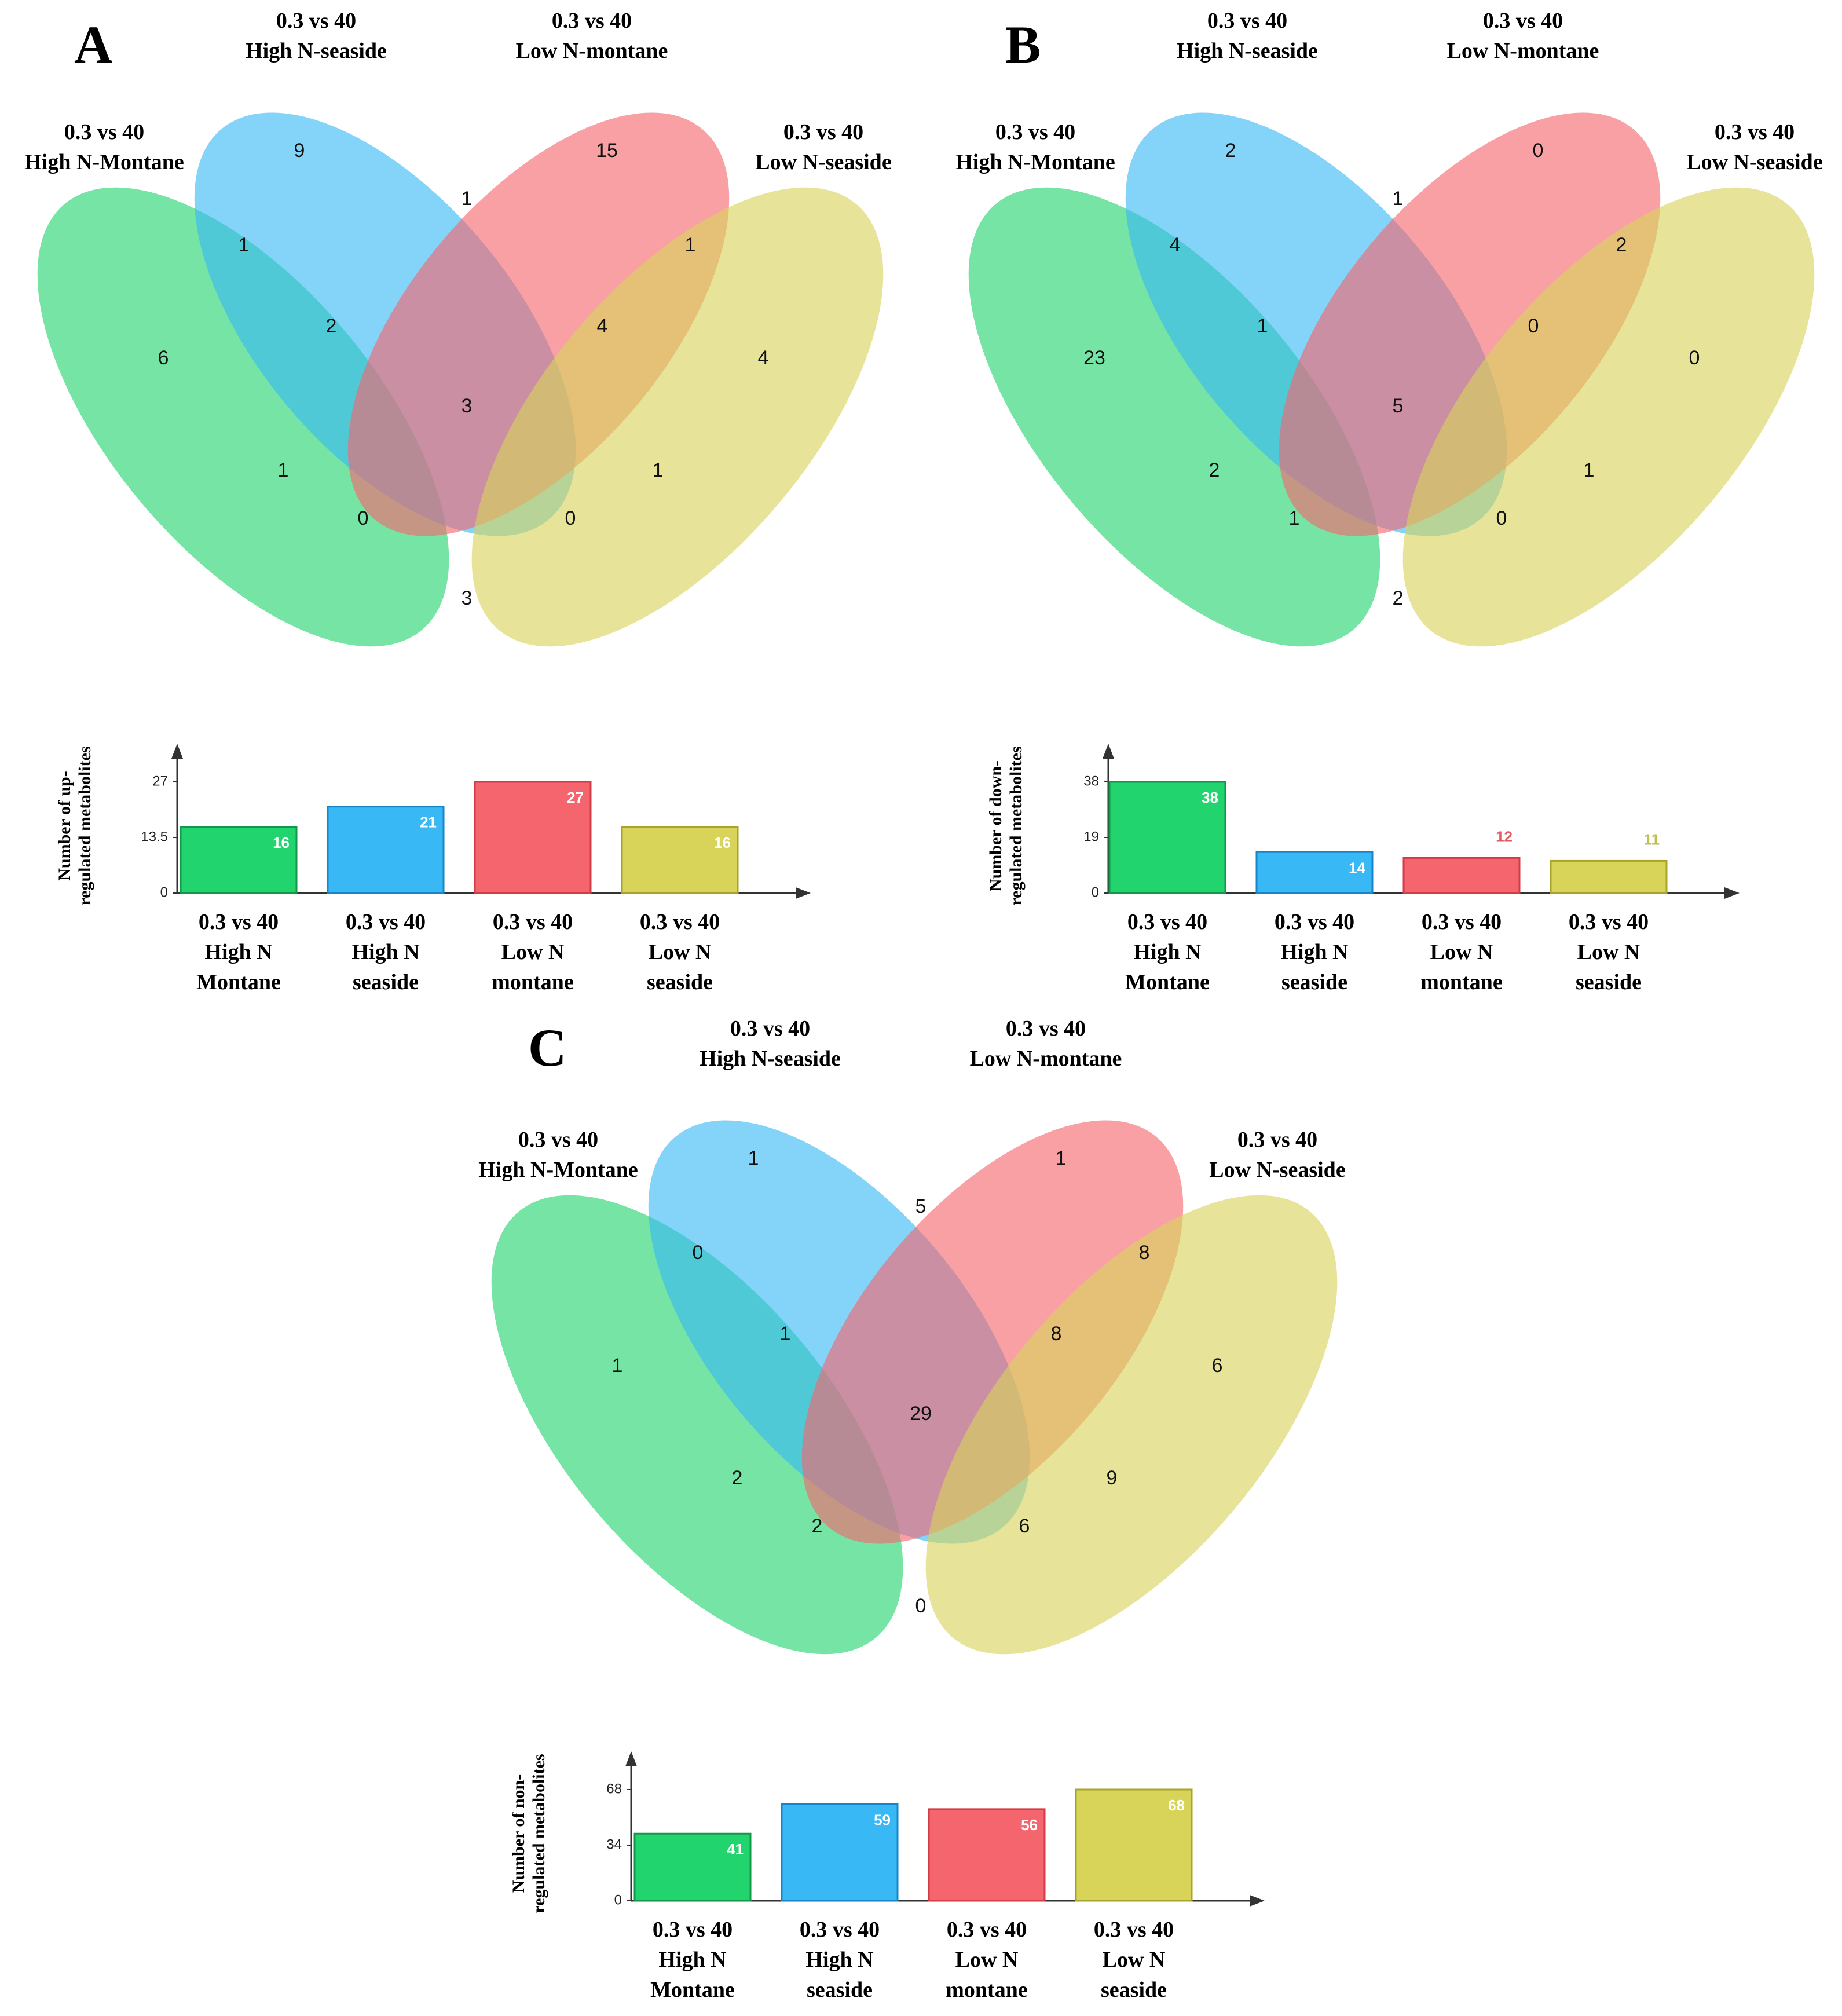 This screenshot has height=2016, width=1842. Describe the element at coordinates (428, 823) in the screenshot. I see `bar-value-label-a-1: 21` at that location.